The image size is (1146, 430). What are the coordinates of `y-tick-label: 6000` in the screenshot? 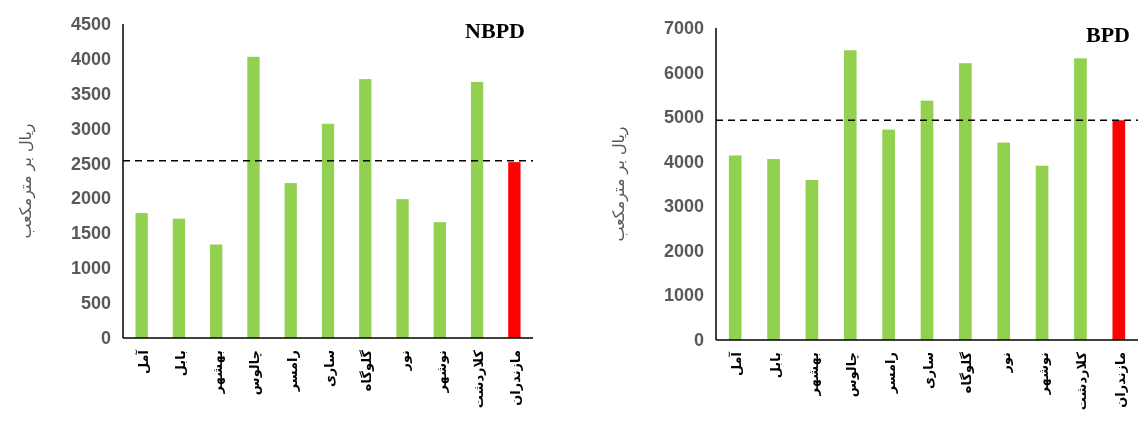 It's located at (683, 72).